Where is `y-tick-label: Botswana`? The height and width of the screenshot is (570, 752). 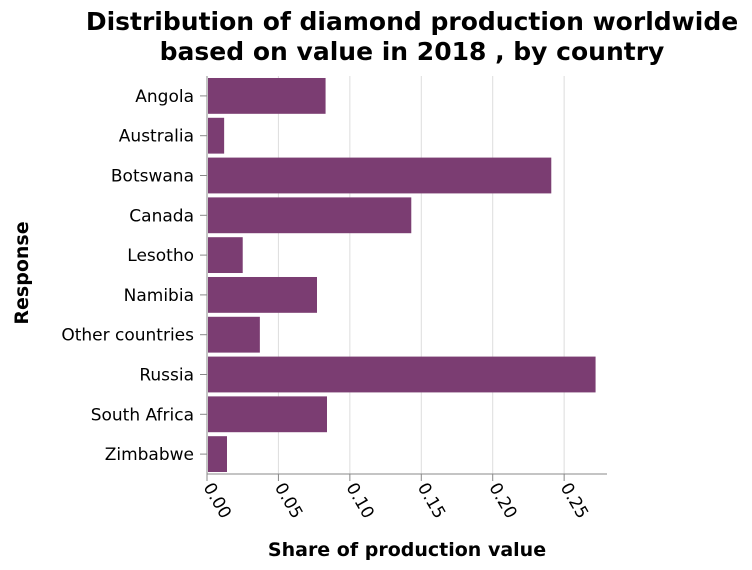 y-tick-label: Botswana is located at coordinates (152, 177).